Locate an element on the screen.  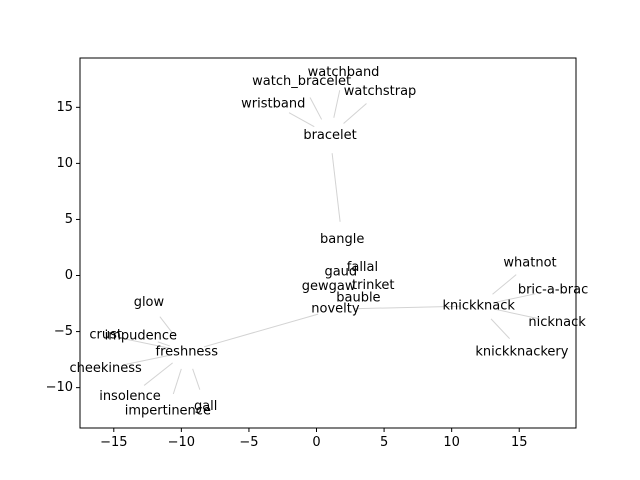
edge-bracelet-watch_bracelet is located at coordinates (316, 108).